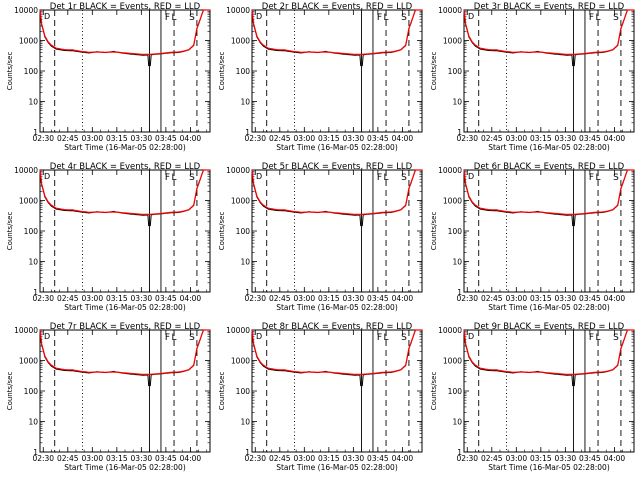 Image resolution: width=640 pixels, height=480 pixels. I want to click on y-tick-label: 10, so click(33, 422).